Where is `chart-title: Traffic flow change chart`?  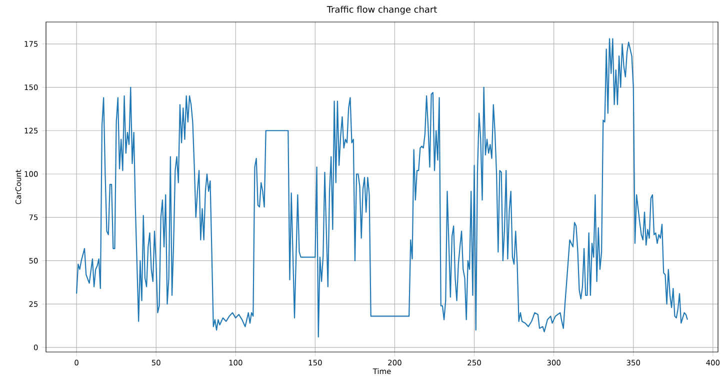
chart-title: Traffic flow change chart is located at coordinates (381, 10).